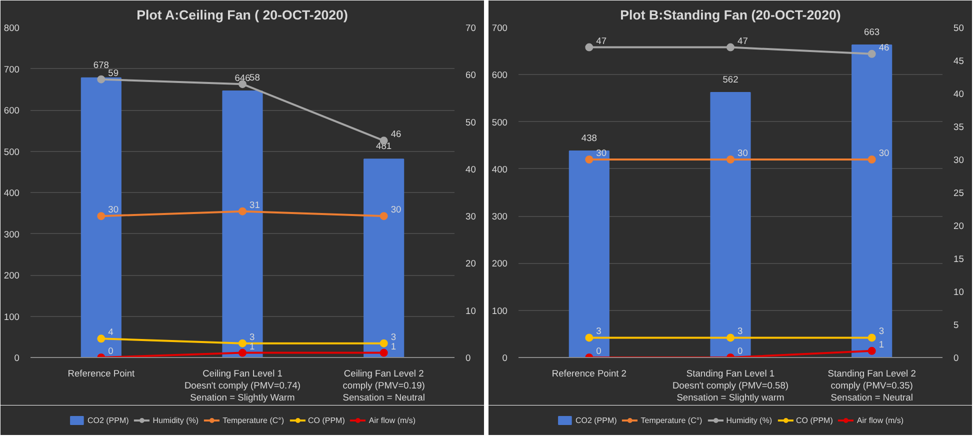  I want to click on x-tick-label: Reference Point, so click(102, 373).